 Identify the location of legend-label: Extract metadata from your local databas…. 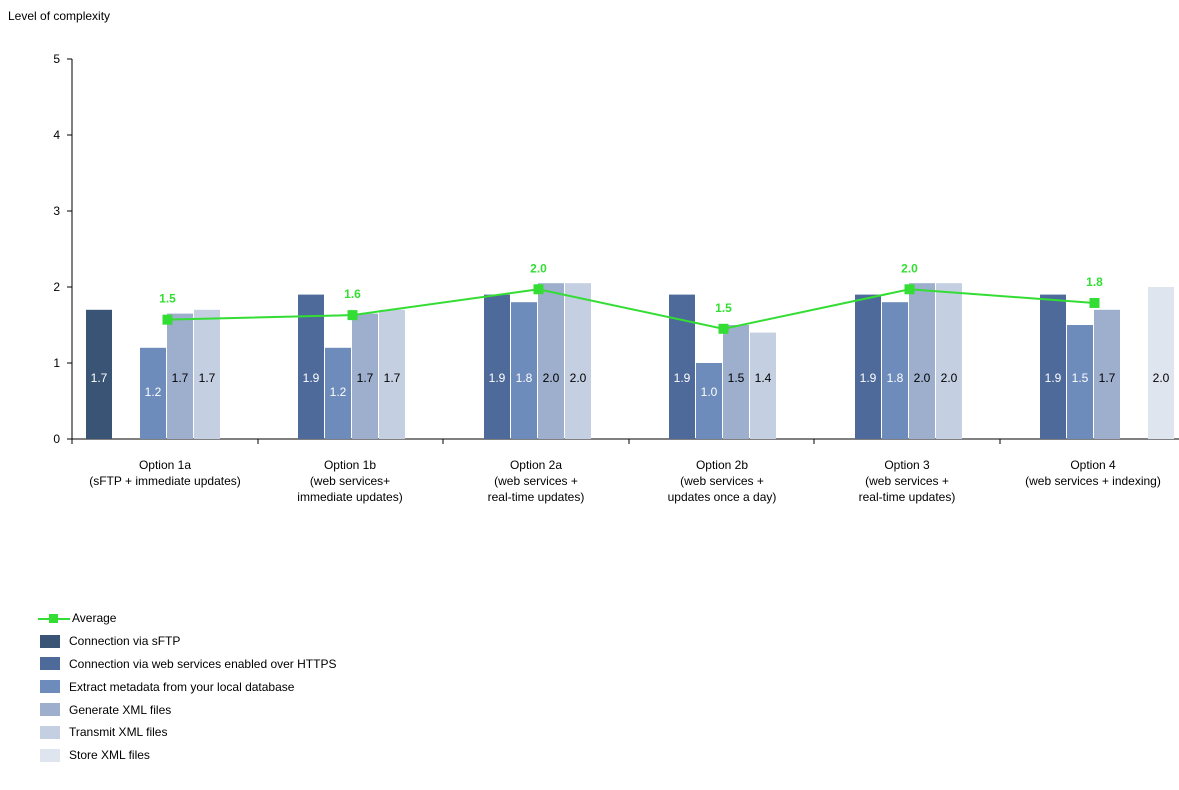
(182, 686).